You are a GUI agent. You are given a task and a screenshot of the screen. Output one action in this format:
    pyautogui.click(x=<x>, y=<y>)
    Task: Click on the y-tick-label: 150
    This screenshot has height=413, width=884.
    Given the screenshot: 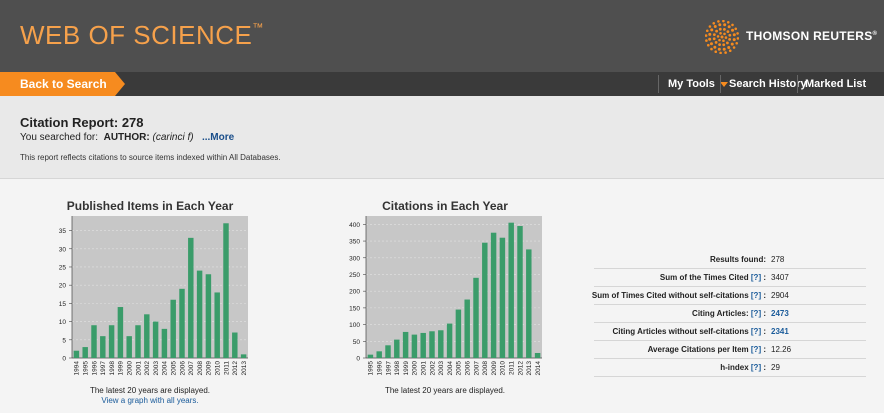 What is the action you would take?
    pyautogui.click(x=354, y=308)
    